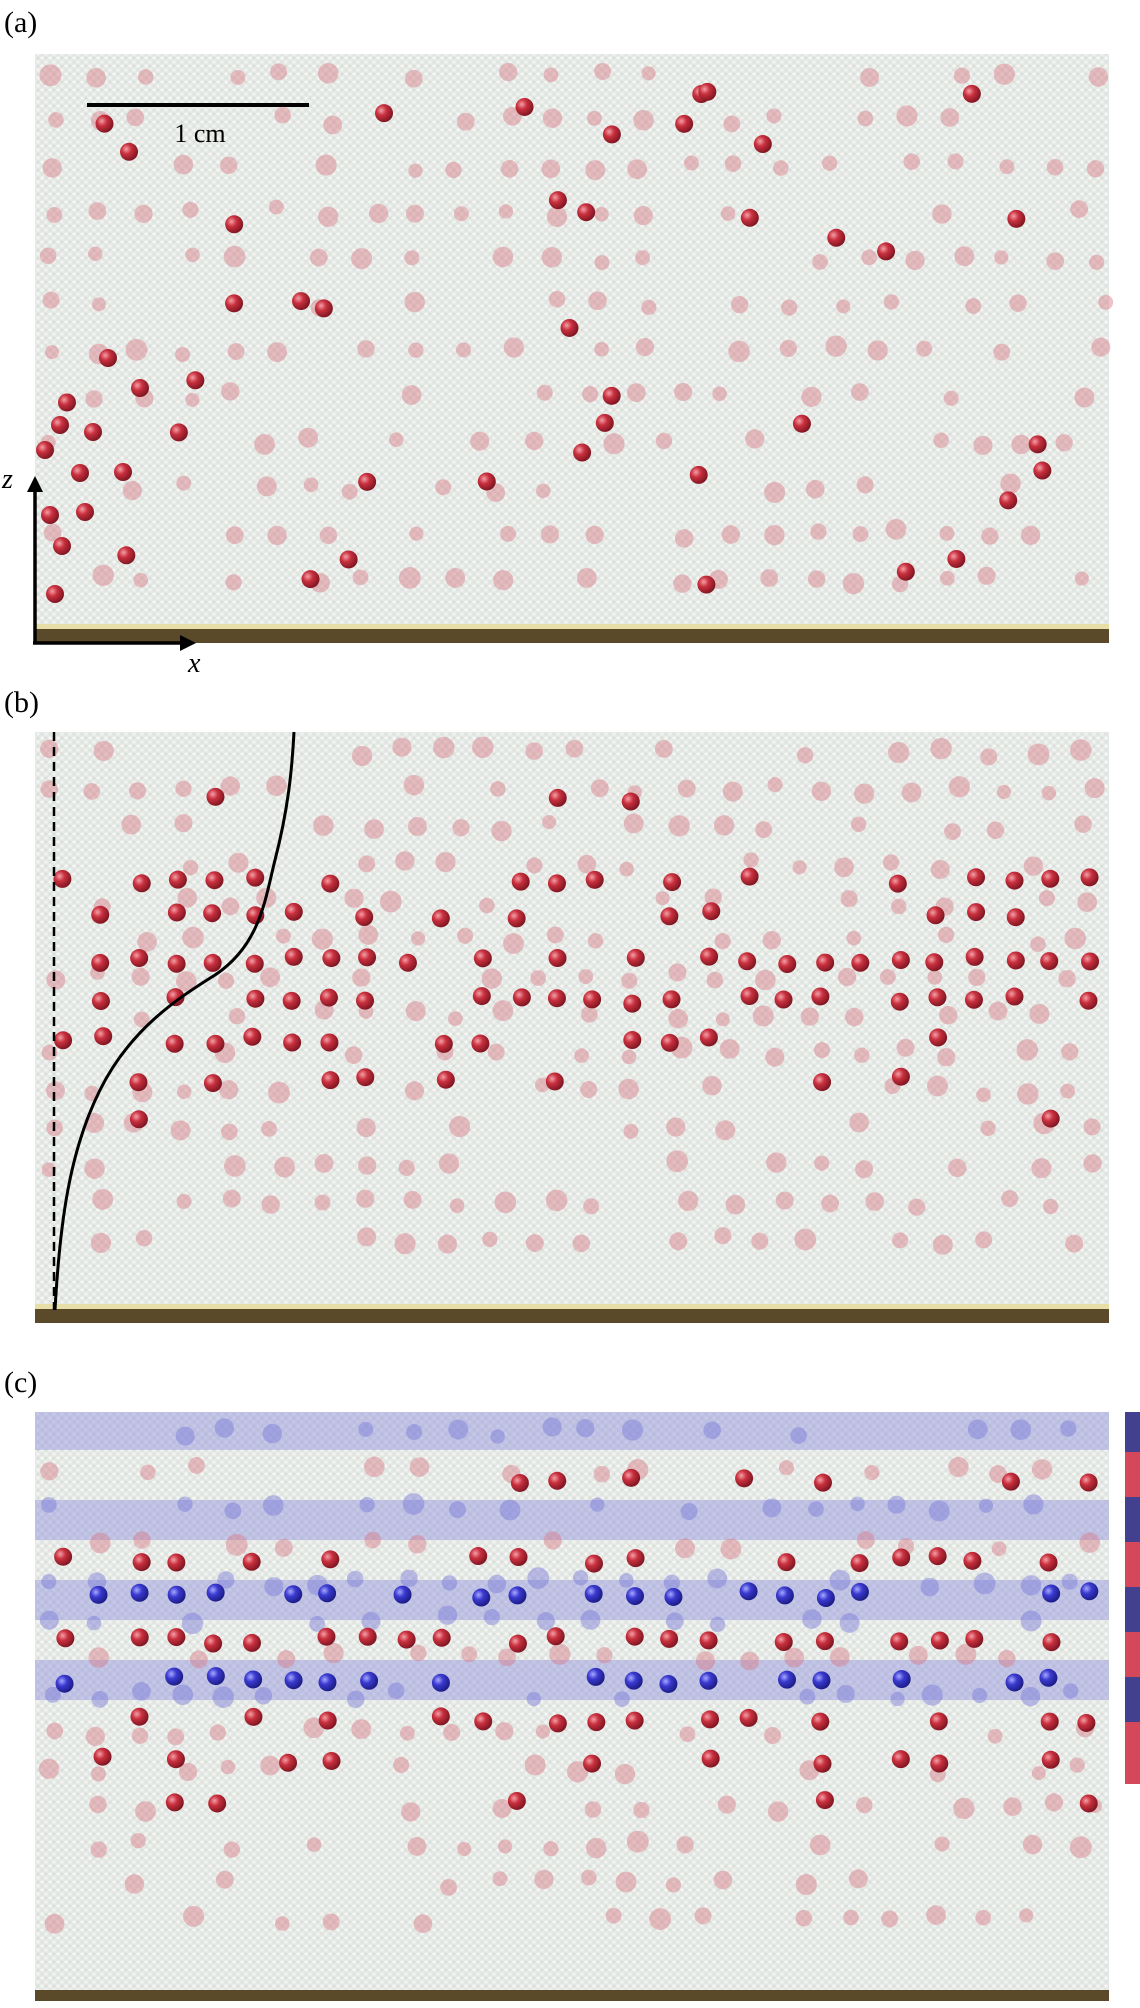  I want to click on scale-bar-label: 1 cm, so click(199, 133).